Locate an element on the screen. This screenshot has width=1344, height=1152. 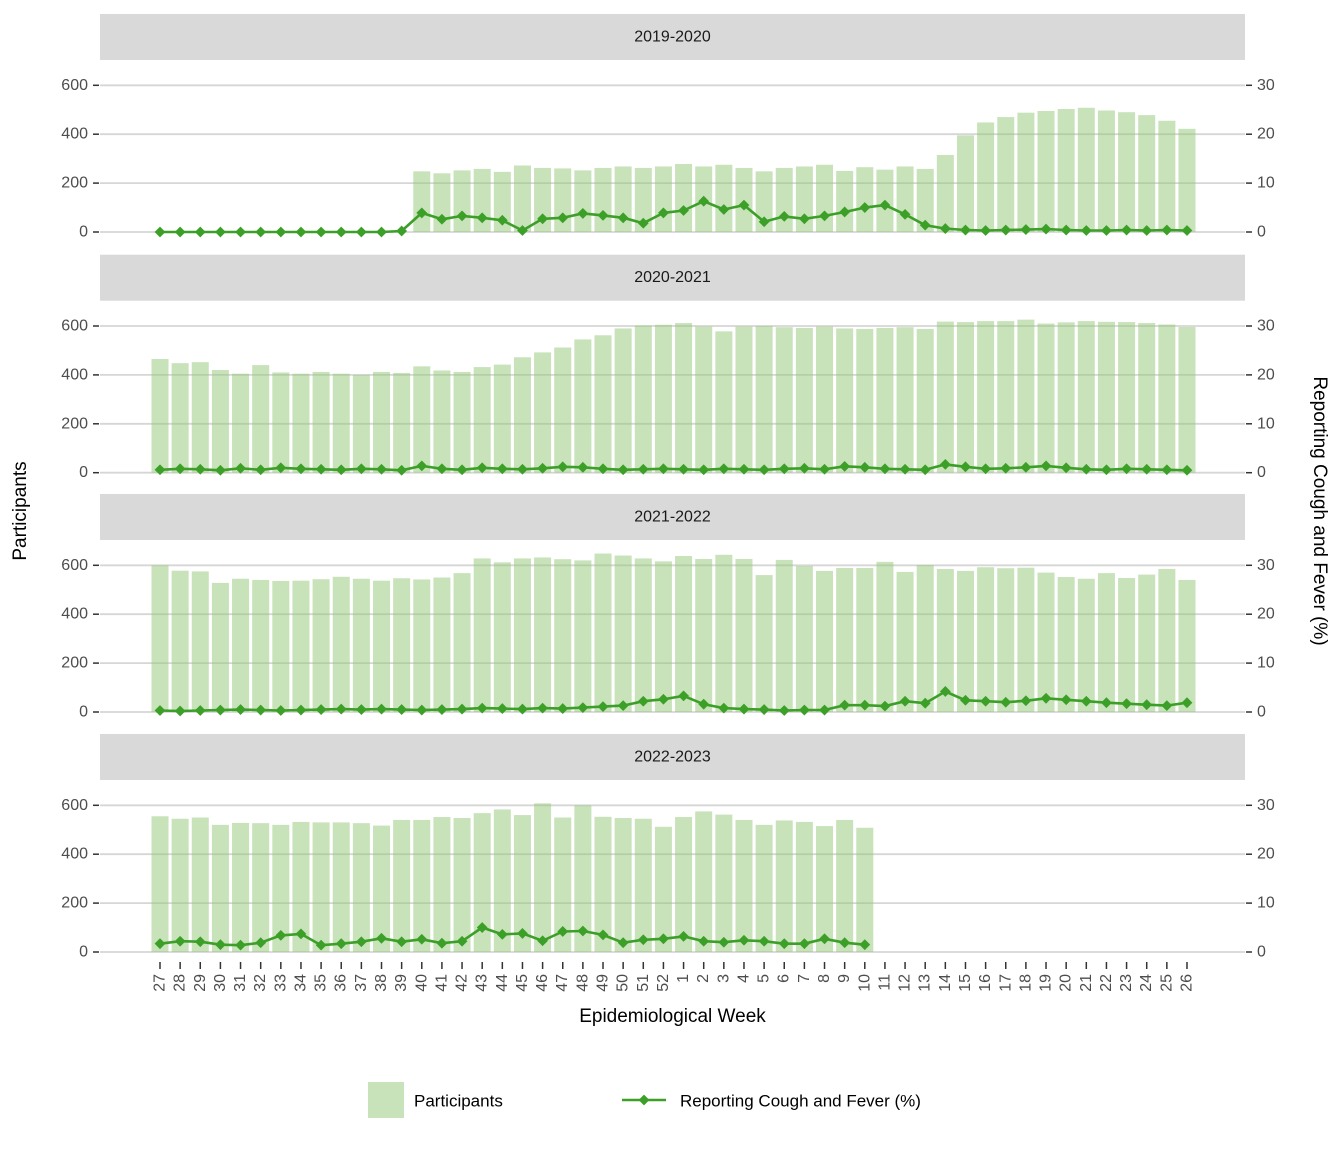
x-axis-tick-label: 42 is located at coordinates (462, 983).